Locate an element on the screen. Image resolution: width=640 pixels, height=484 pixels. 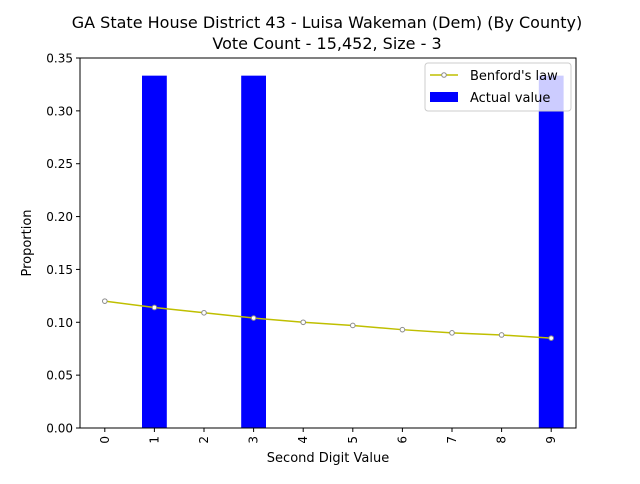
legend-box is located at coordinates (498, 87).